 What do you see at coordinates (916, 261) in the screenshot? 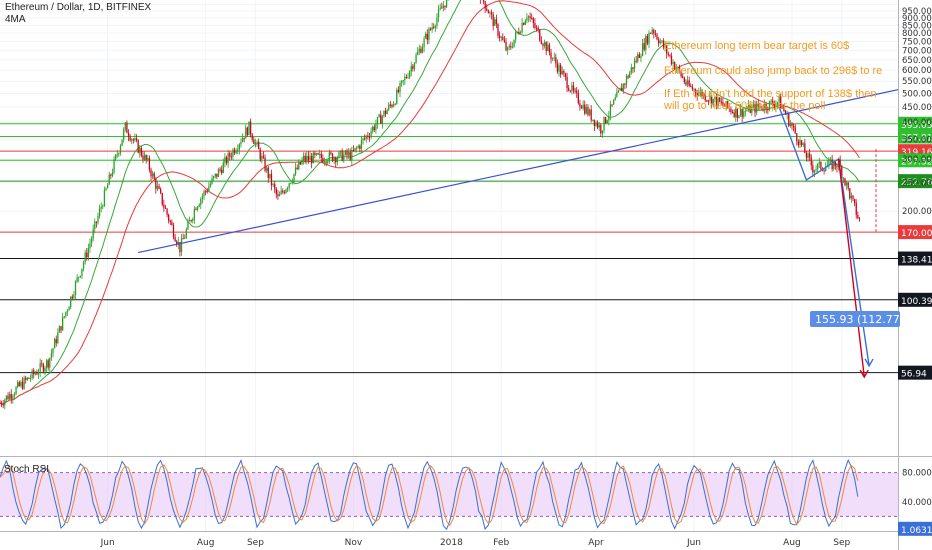
I see `level-price-label: 138.41` at bounding box center [916, 261].